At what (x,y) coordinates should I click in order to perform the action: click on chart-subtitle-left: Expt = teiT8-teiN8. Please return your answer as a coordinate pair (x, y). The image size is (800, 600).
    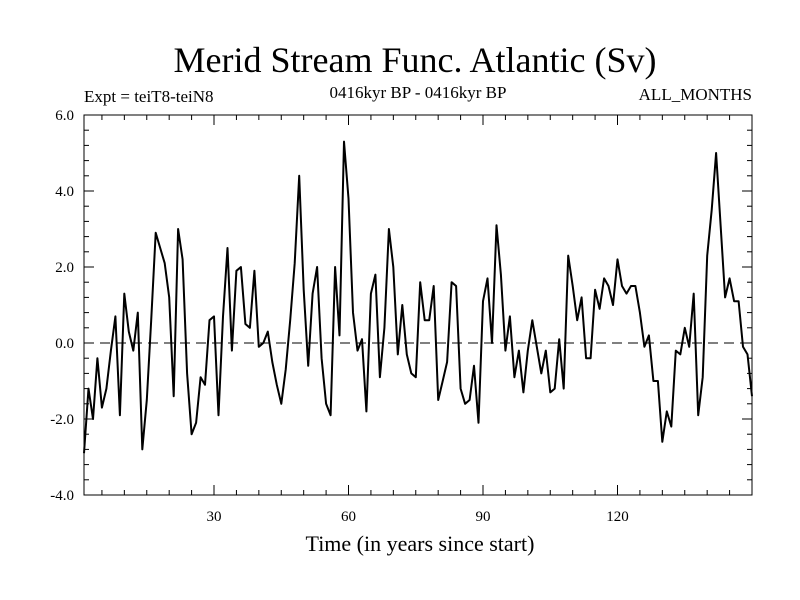
    Looking at the image, I should click on (149, 96).